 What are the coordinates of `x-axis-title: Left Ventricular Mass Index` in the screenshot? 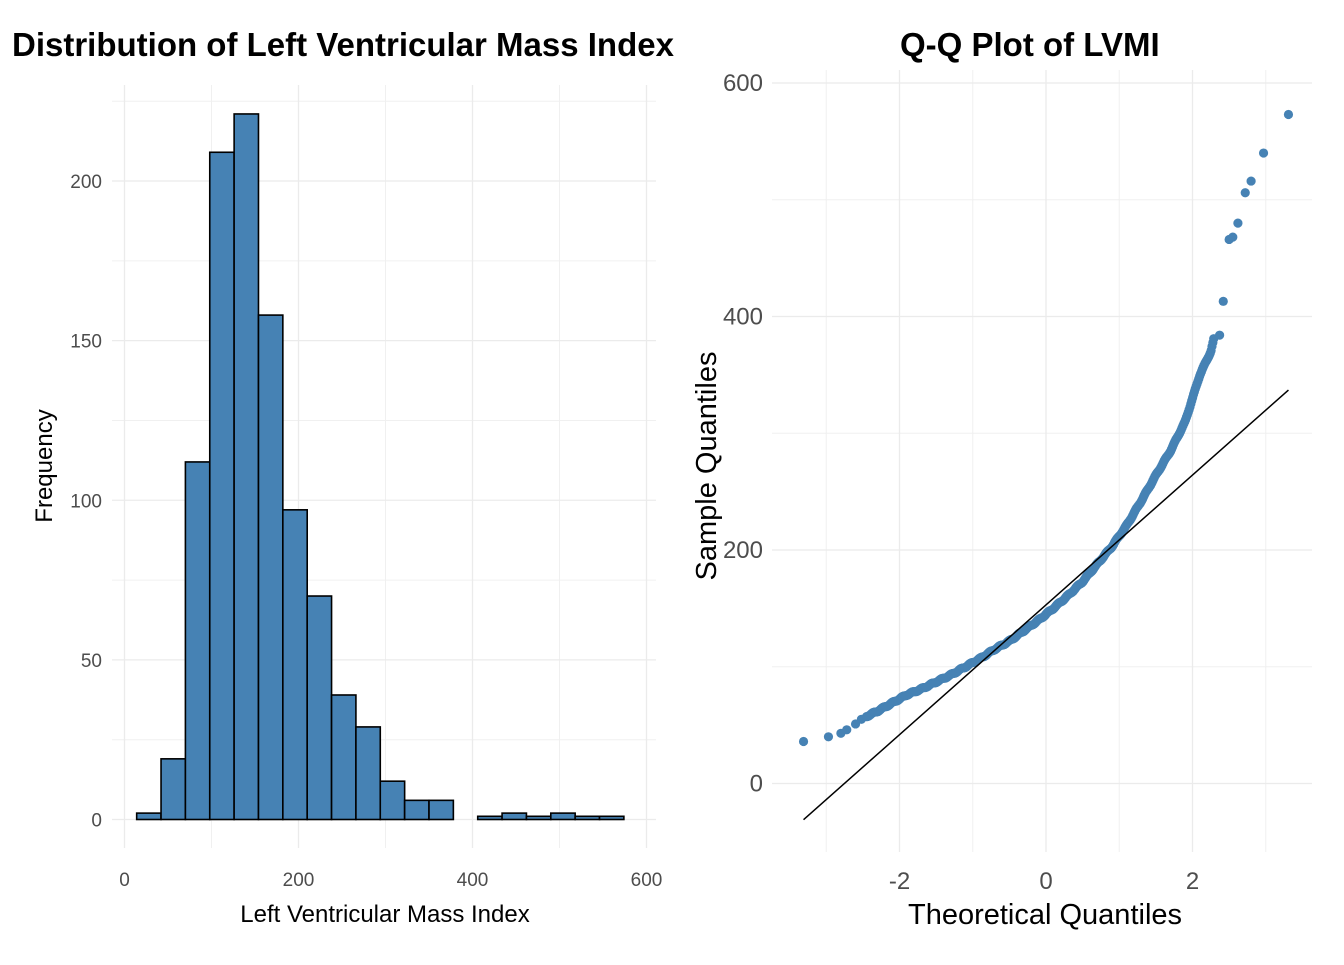 It's located at (384, 914).